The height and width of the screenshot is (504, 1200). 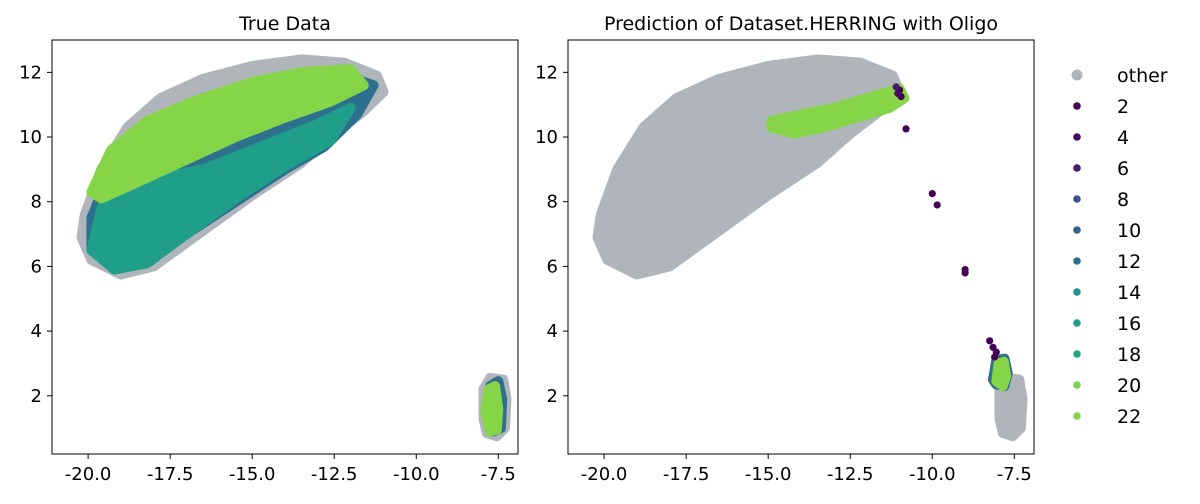 What do you see at coordinates (1119, 246) in the screenshot?
I see `legend: other 2 4 6 8 10 12 14 16 18 20 22` at bounding box center [1119, 246].